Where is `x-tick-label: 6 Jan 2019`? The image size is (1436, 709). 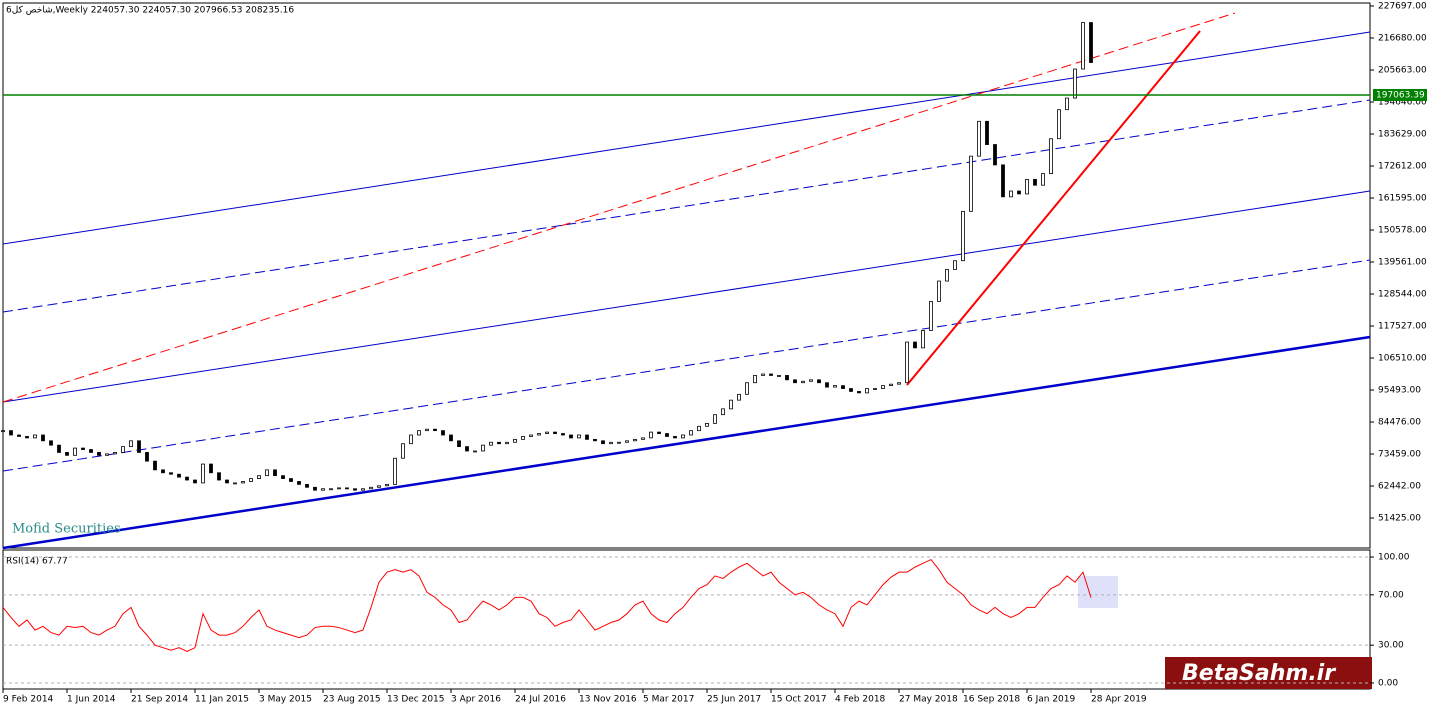 x-tick-label: 6 Jan 2019 is located at coordinates (1051, 700).